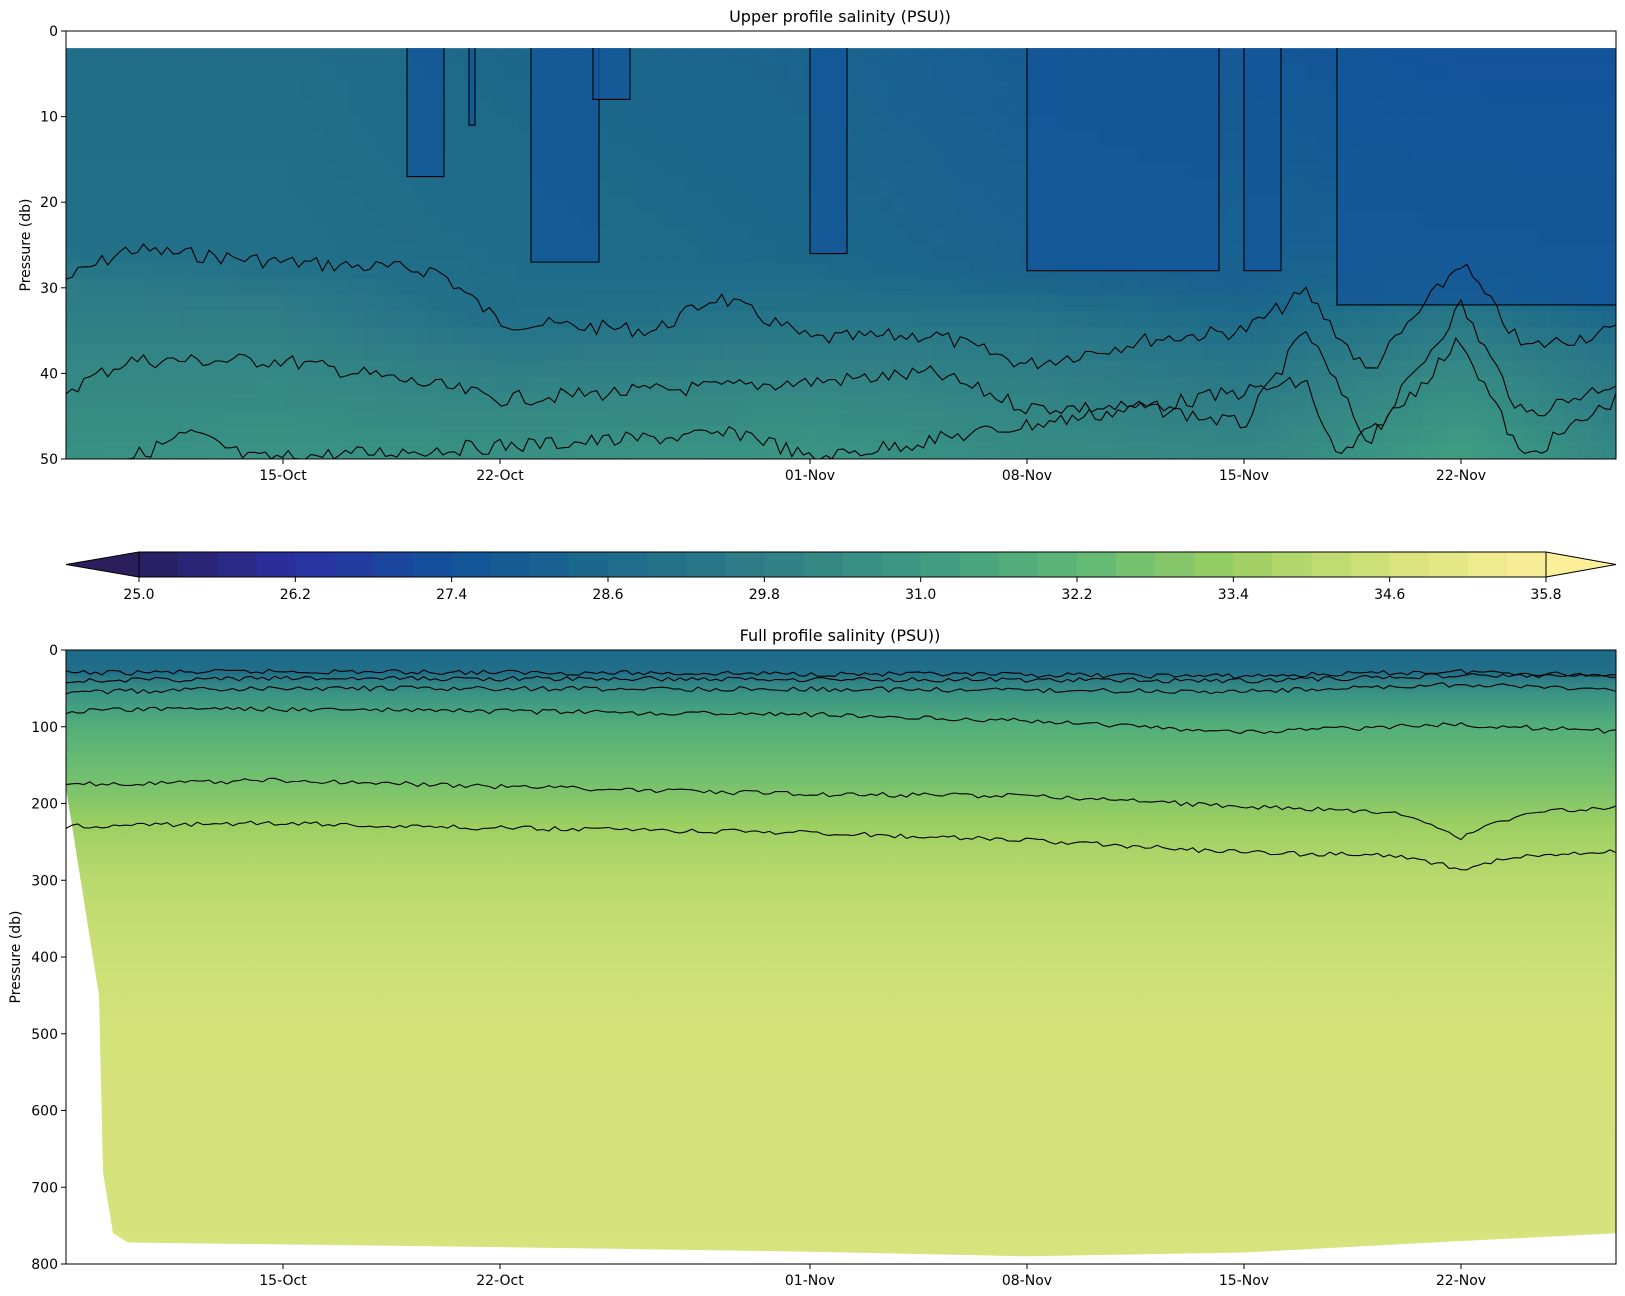 The width and height of the screenshot is (1625, 1296). I want to click on fresh-water-pocket, so click(1262, 159).